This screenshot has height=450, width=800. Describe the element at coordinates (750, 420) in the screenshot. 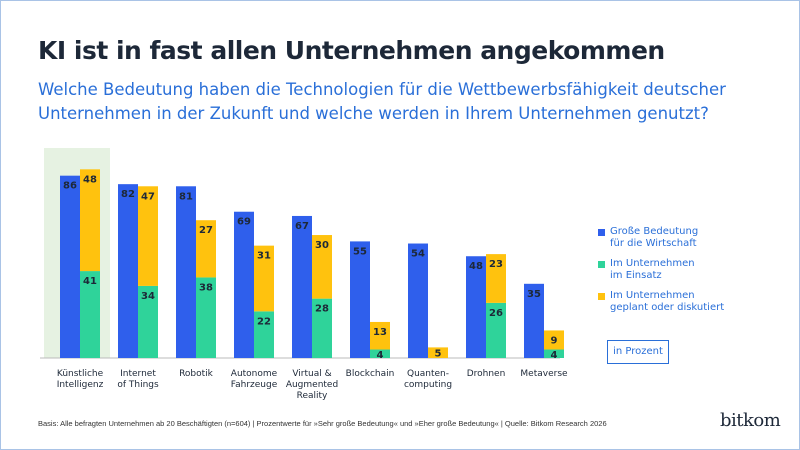

I see `bitkom-logo: bitkom` at that location.